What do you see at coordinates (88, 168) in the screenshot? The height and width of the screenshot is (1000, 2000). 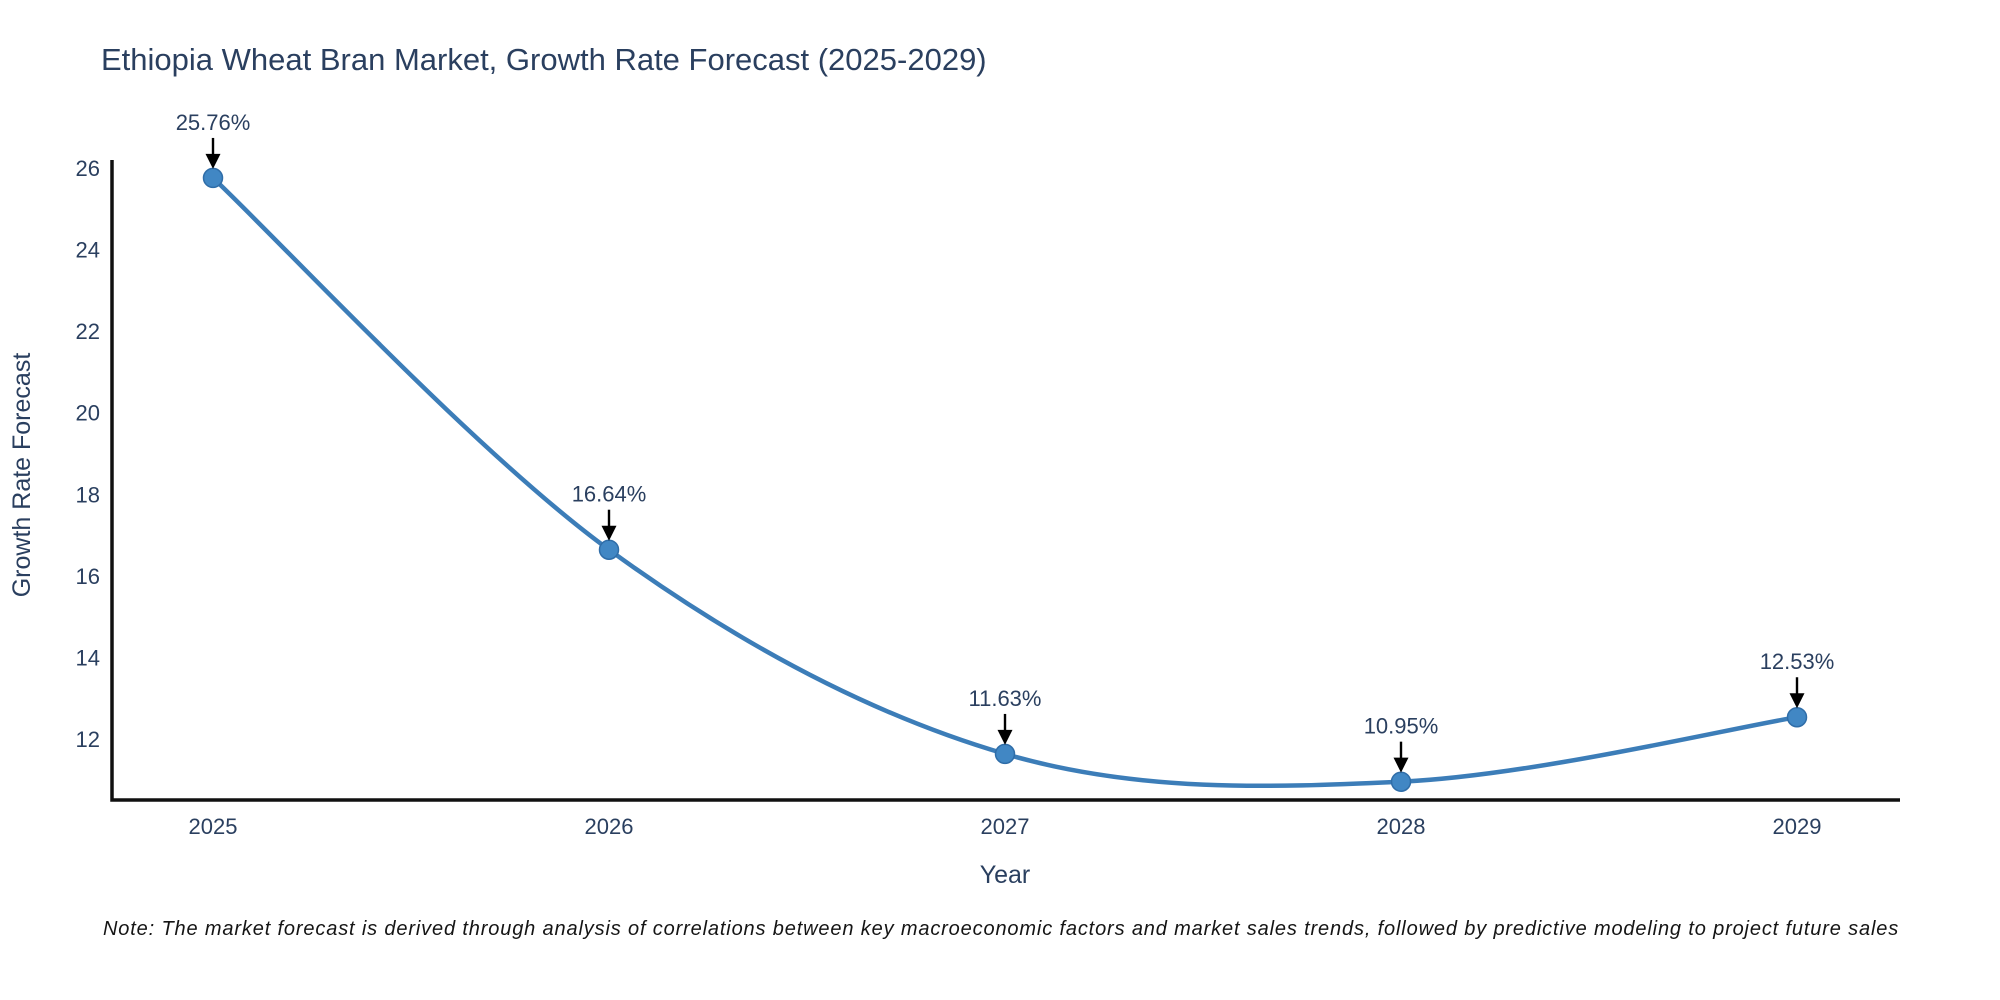 I see `y-tick-label: 26` at bounding box center [88, 168].